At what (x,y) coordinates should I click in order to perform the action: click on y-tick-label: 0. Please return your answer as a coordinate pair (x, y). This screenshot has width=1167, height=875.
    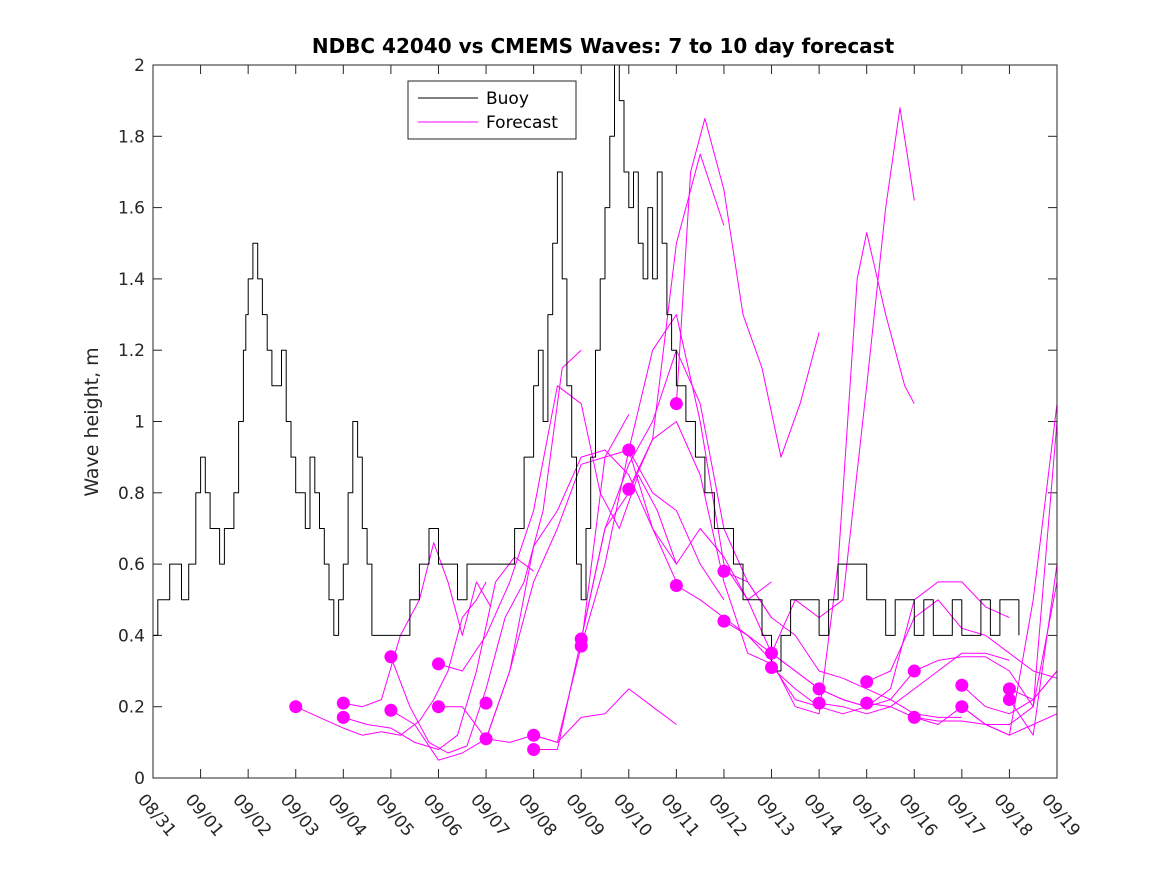
    Looking at the image, I should click on (139, 779).